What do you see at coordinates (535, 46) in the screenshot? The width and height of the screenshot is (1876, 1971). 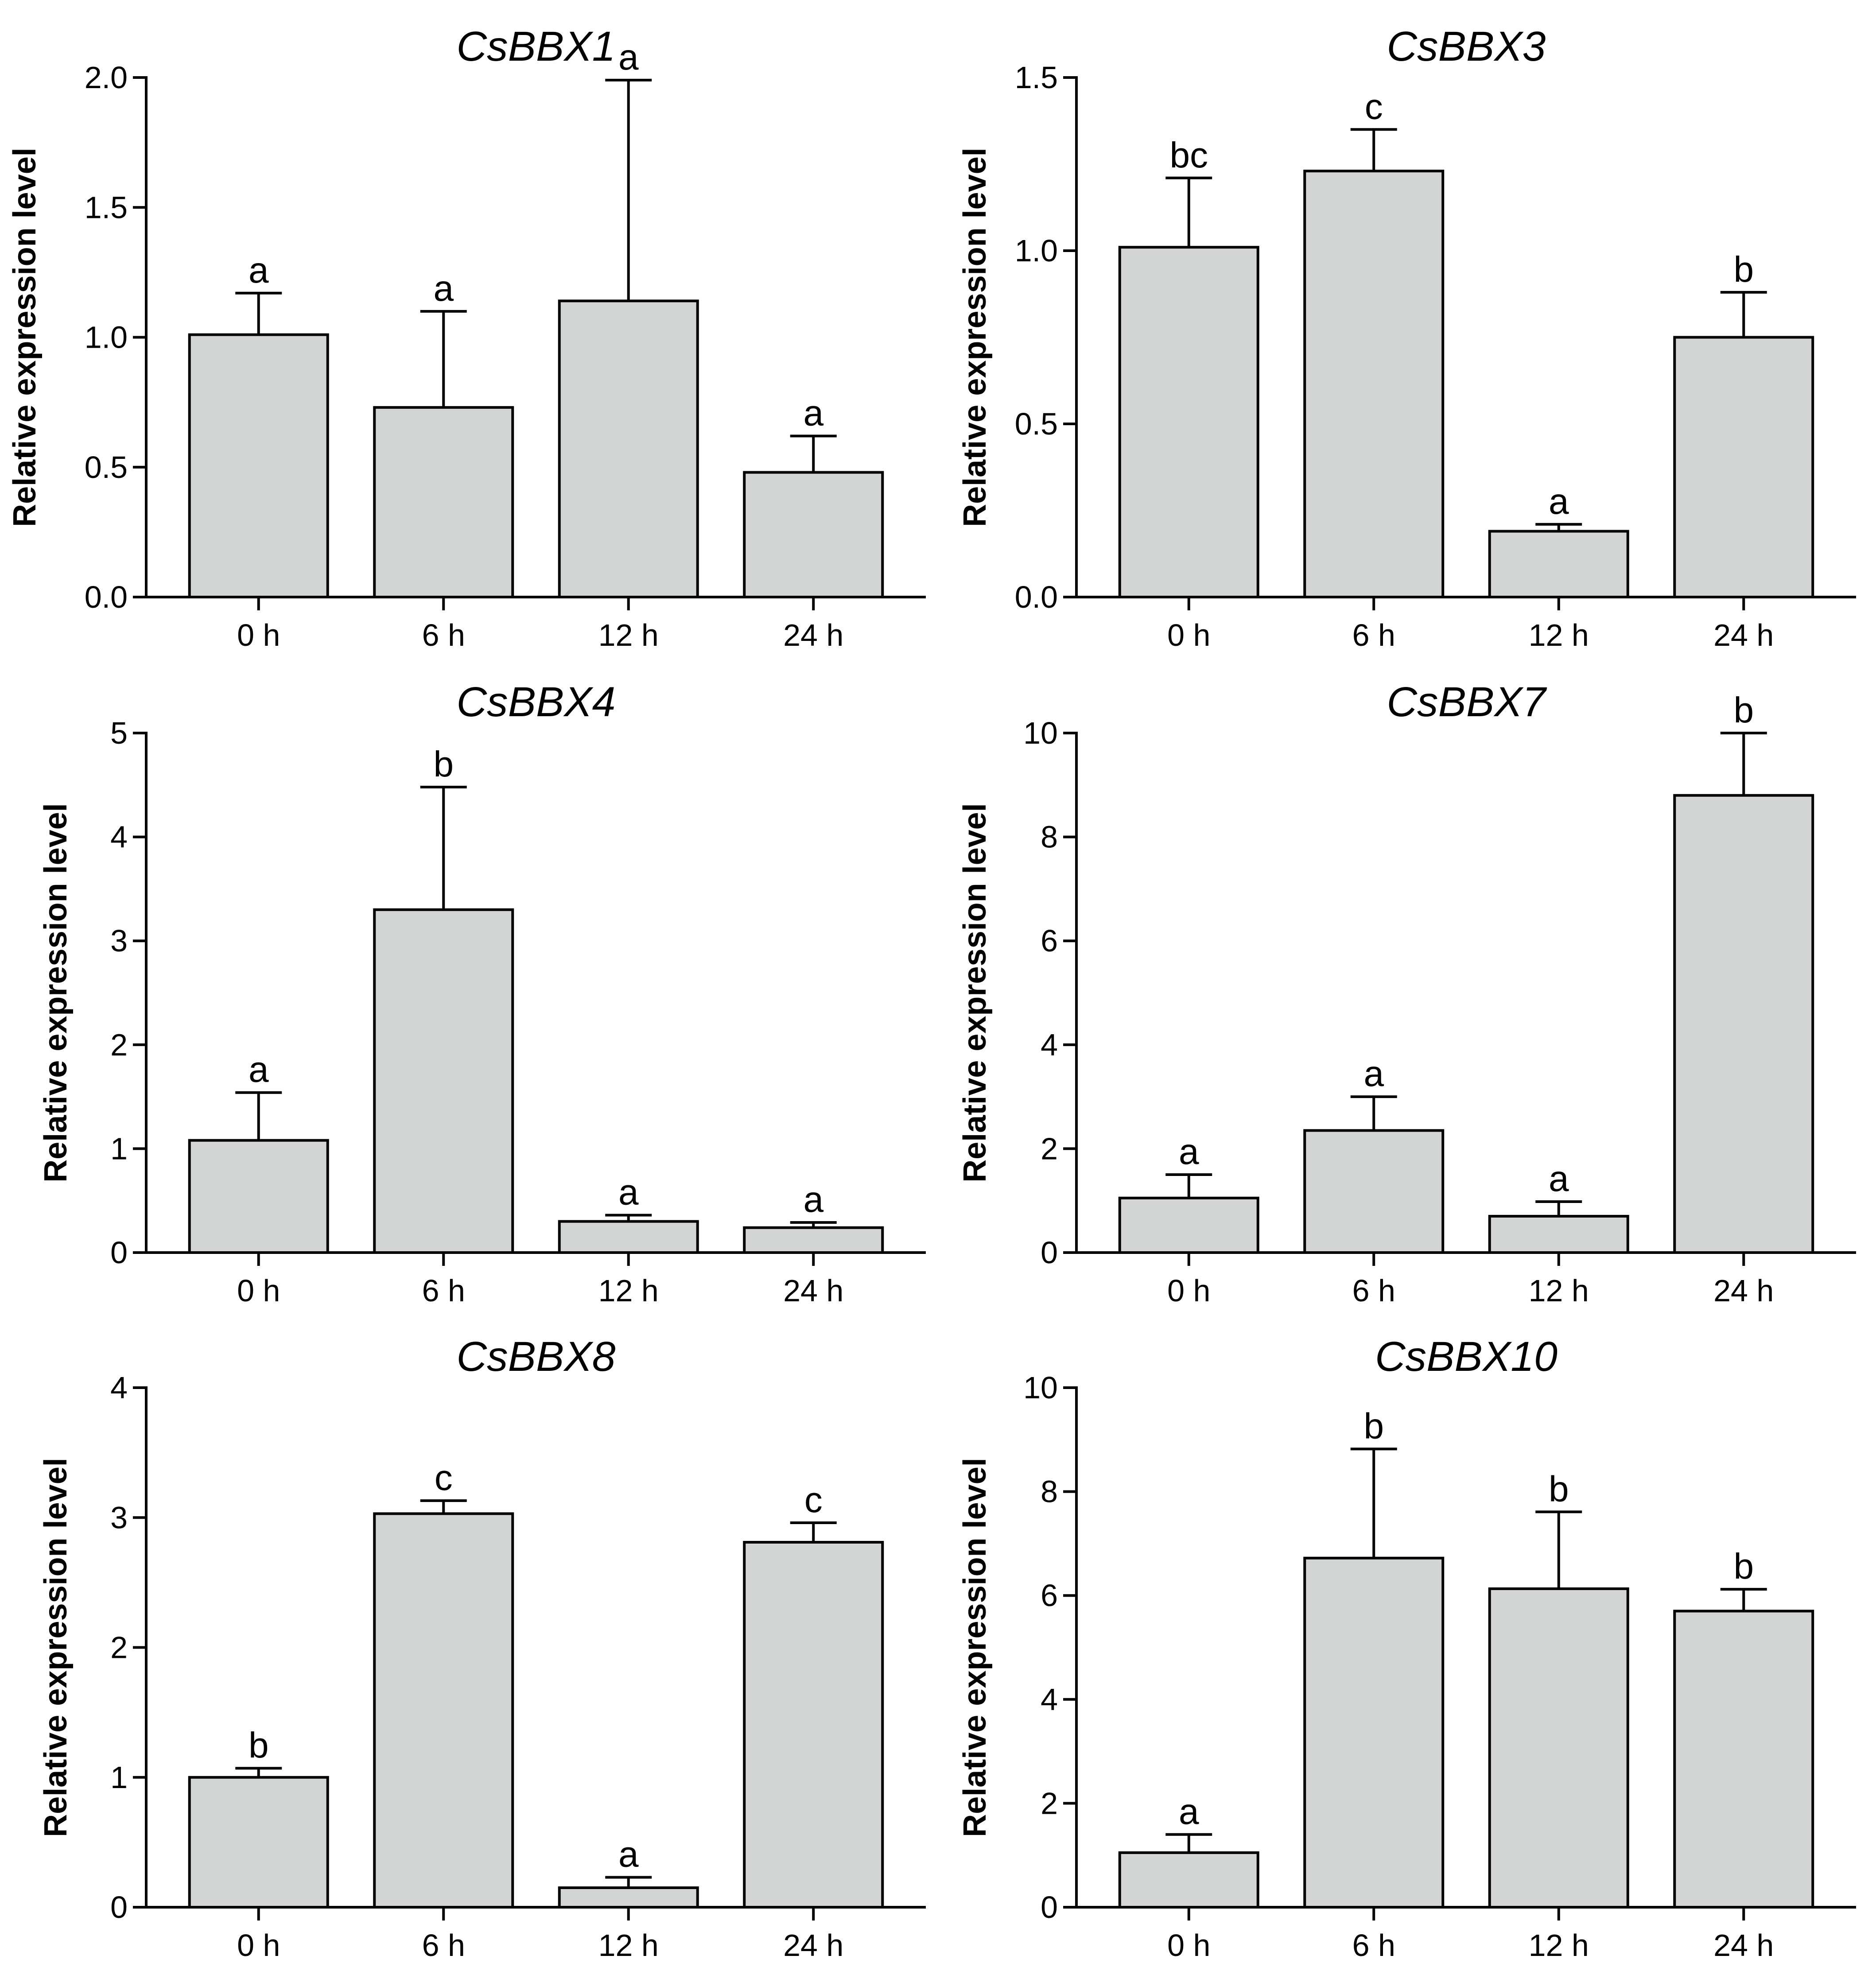 I see `chart-title: CsBBX1` at bounding box center [535, 46].